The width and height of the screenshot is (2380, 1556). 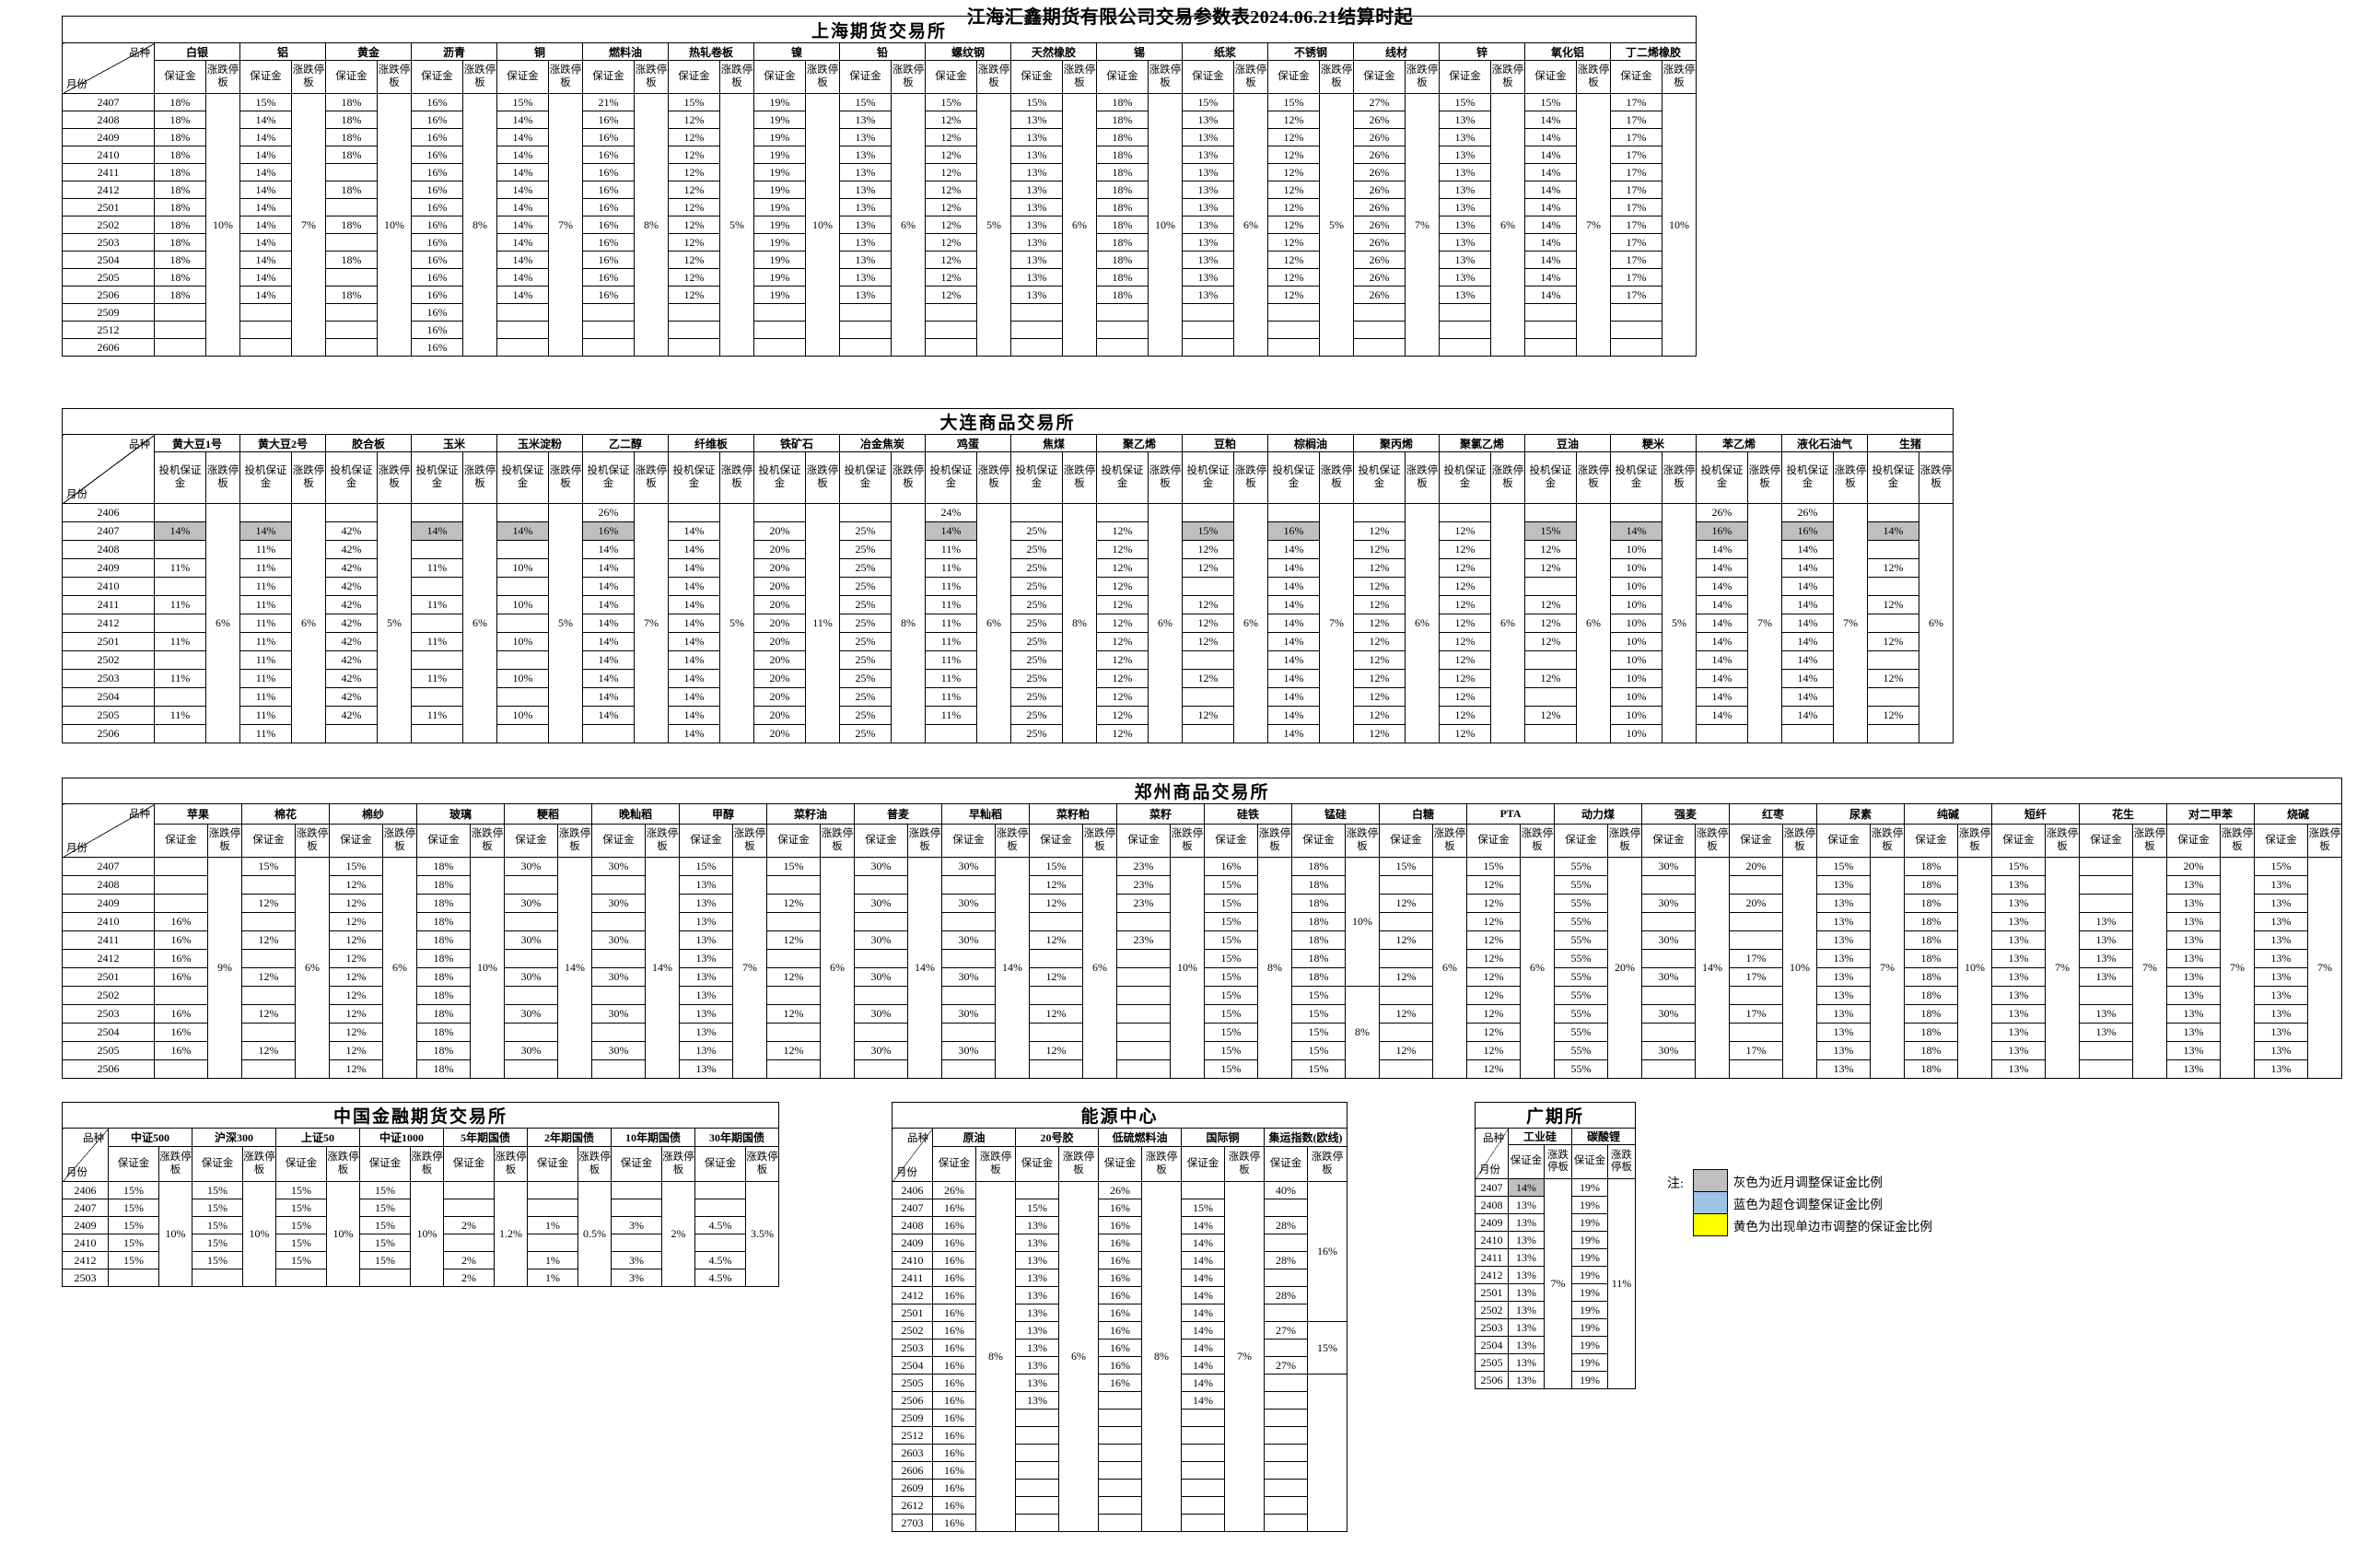 I want to click on product-header: 玉米淀粉, so click(x=539, y=443).